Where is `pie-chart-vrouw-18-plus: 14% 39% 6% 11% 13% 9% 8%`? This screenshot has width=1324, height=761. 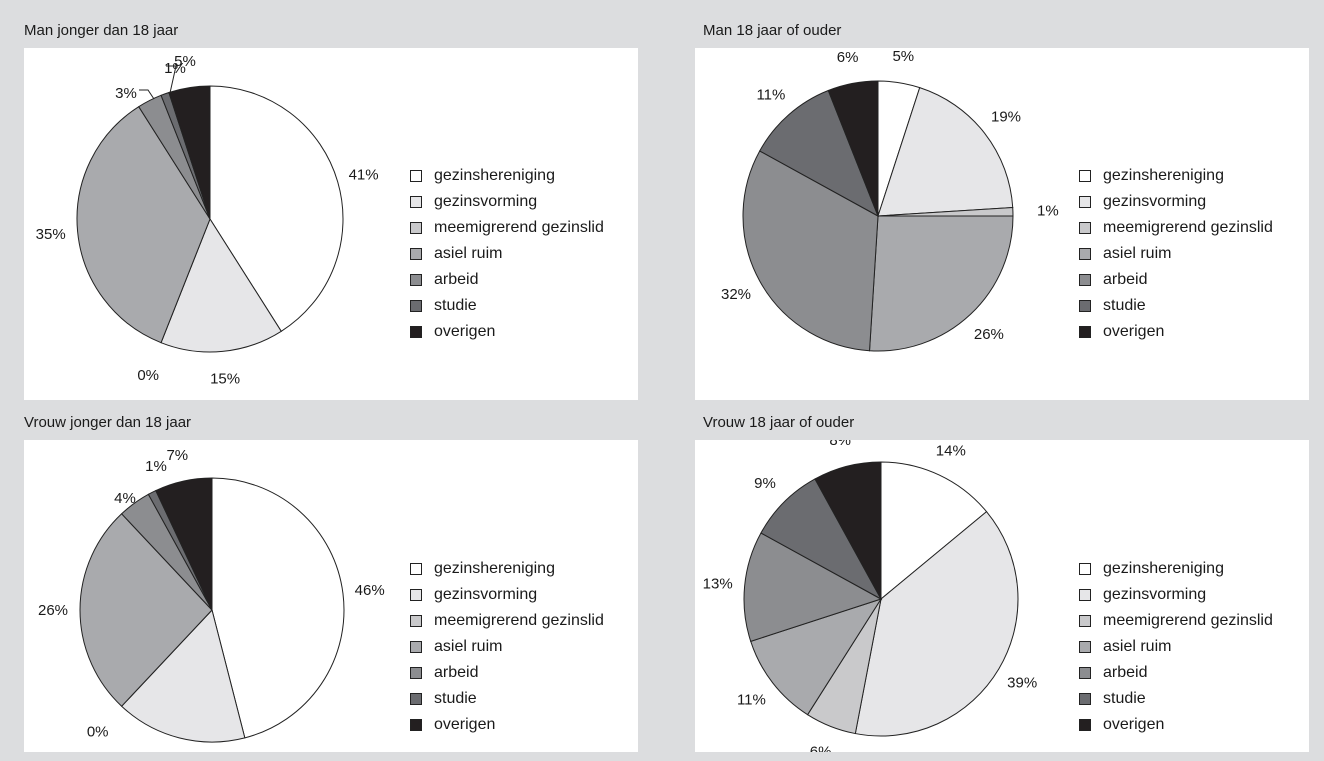 pie-chart-vrouw-18-plus: 14% 39% 6% 11% 13% 9% 8% is located at coordinates (870, 596).